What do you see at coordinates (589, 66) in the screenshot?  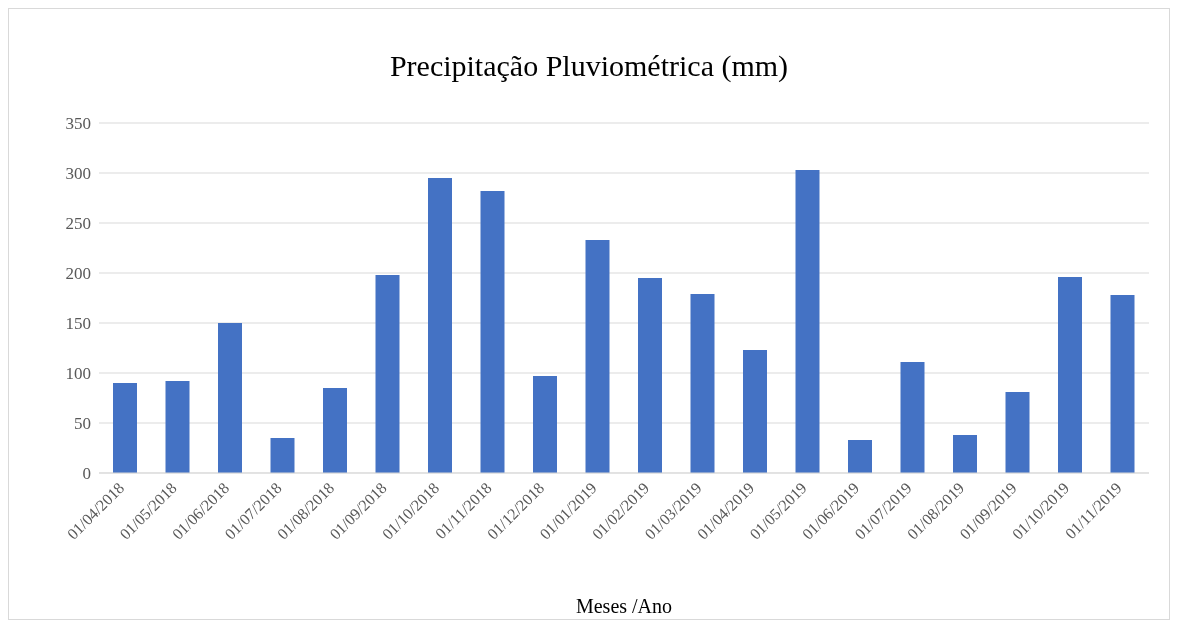 I see `chart-title: Precipitação Pluviométrica (mm)` at bounding box center [589, 66].